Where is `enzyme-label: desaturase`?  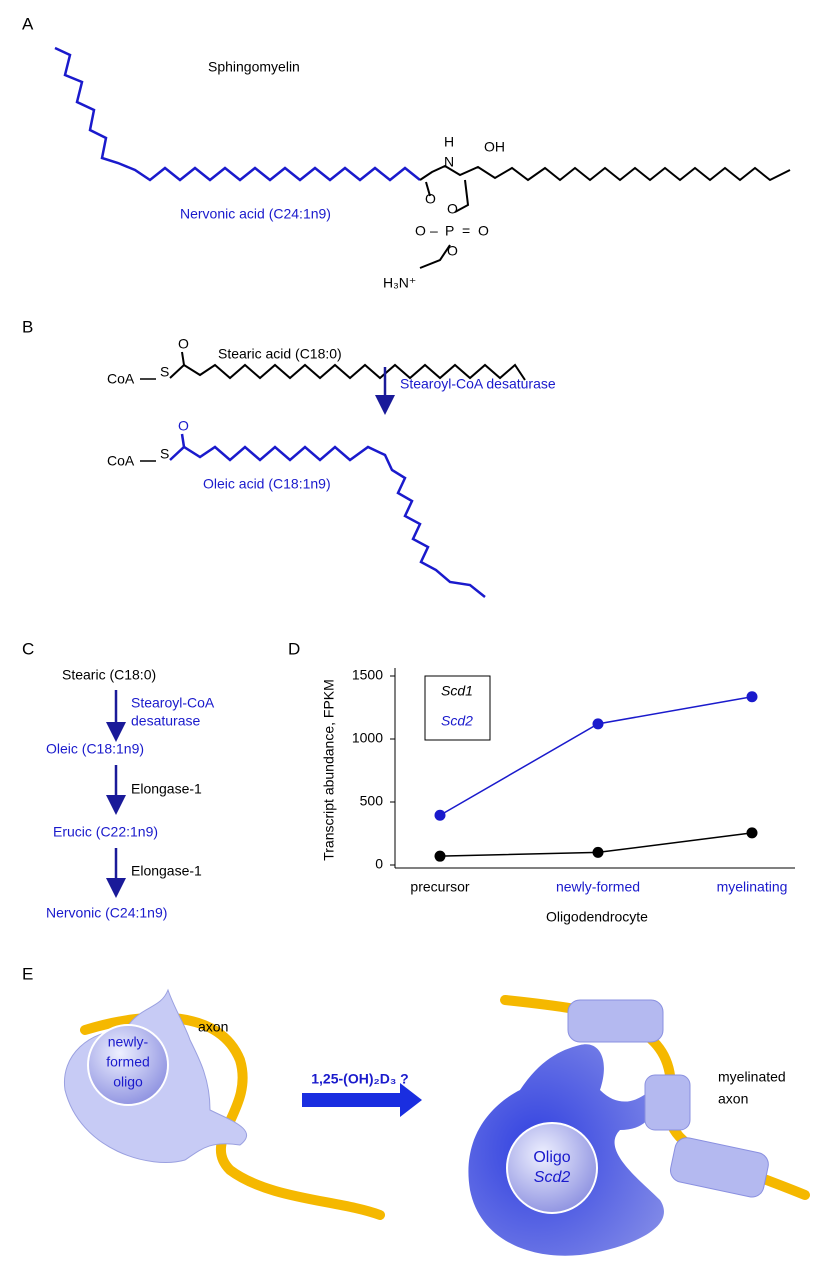 enzyme-label: desaturase is located at coordinates (165, 721).